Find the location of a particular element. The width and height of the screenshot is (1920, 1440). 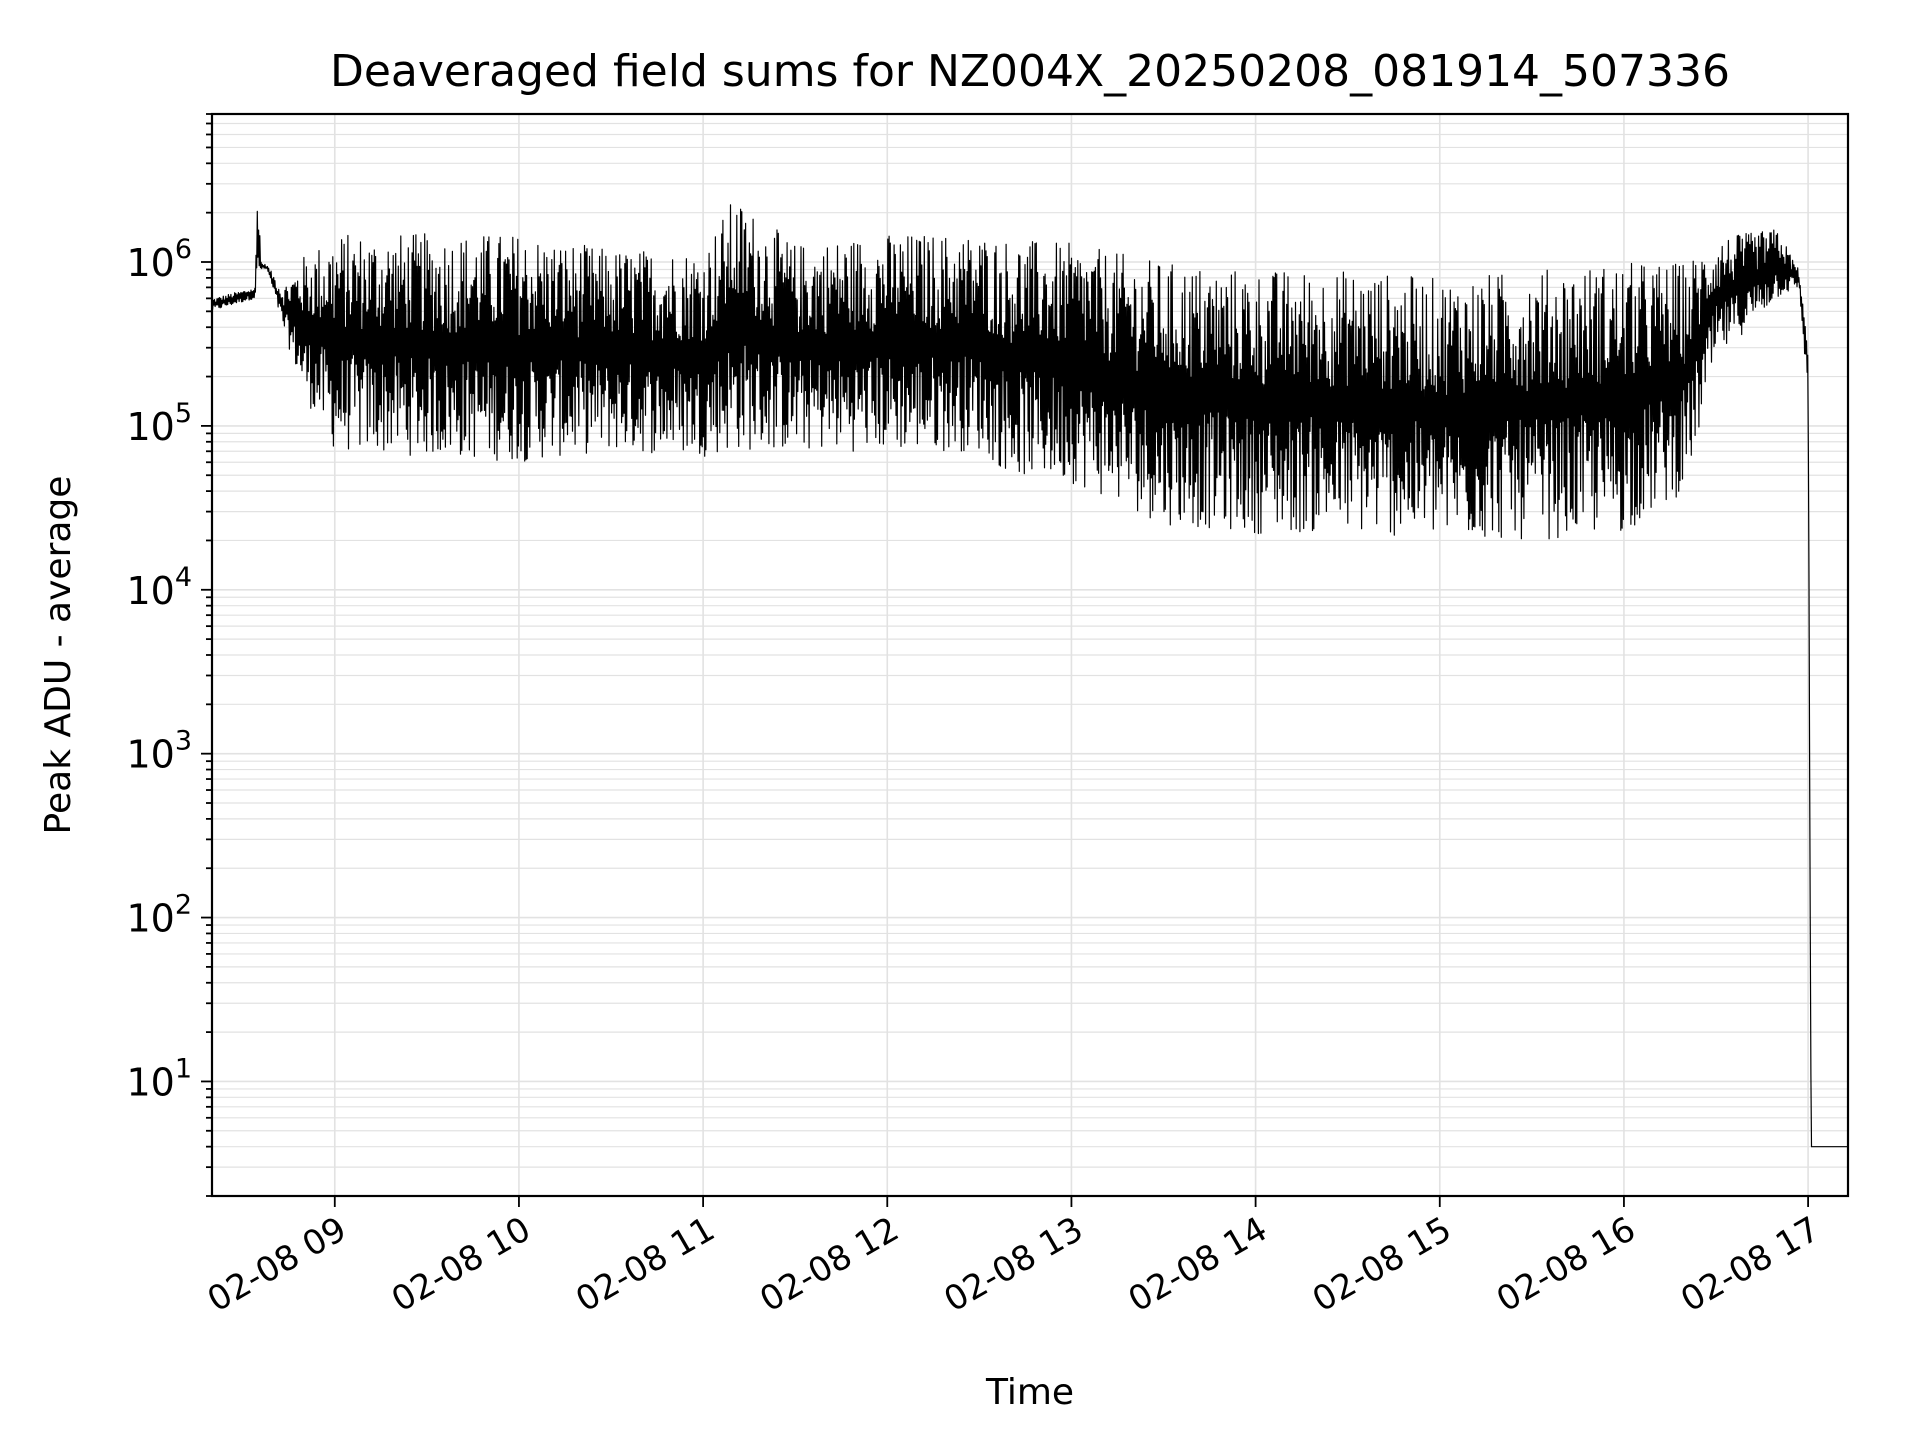

y-tick-label: 10¹ is located at coordinates (159, 1078).